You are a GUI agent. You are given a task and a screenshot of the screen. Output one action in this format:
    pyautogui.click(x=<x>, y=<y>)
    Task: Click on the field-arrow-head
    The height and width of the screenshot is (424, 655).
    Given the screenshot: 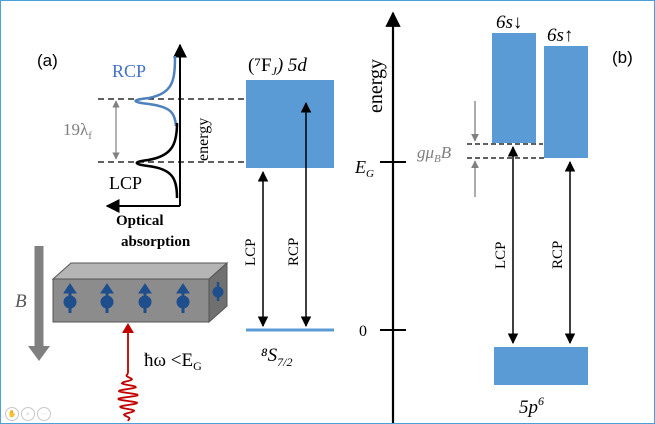 What is the action you would take?
    pyautogui.click(x=39, y=353)
    